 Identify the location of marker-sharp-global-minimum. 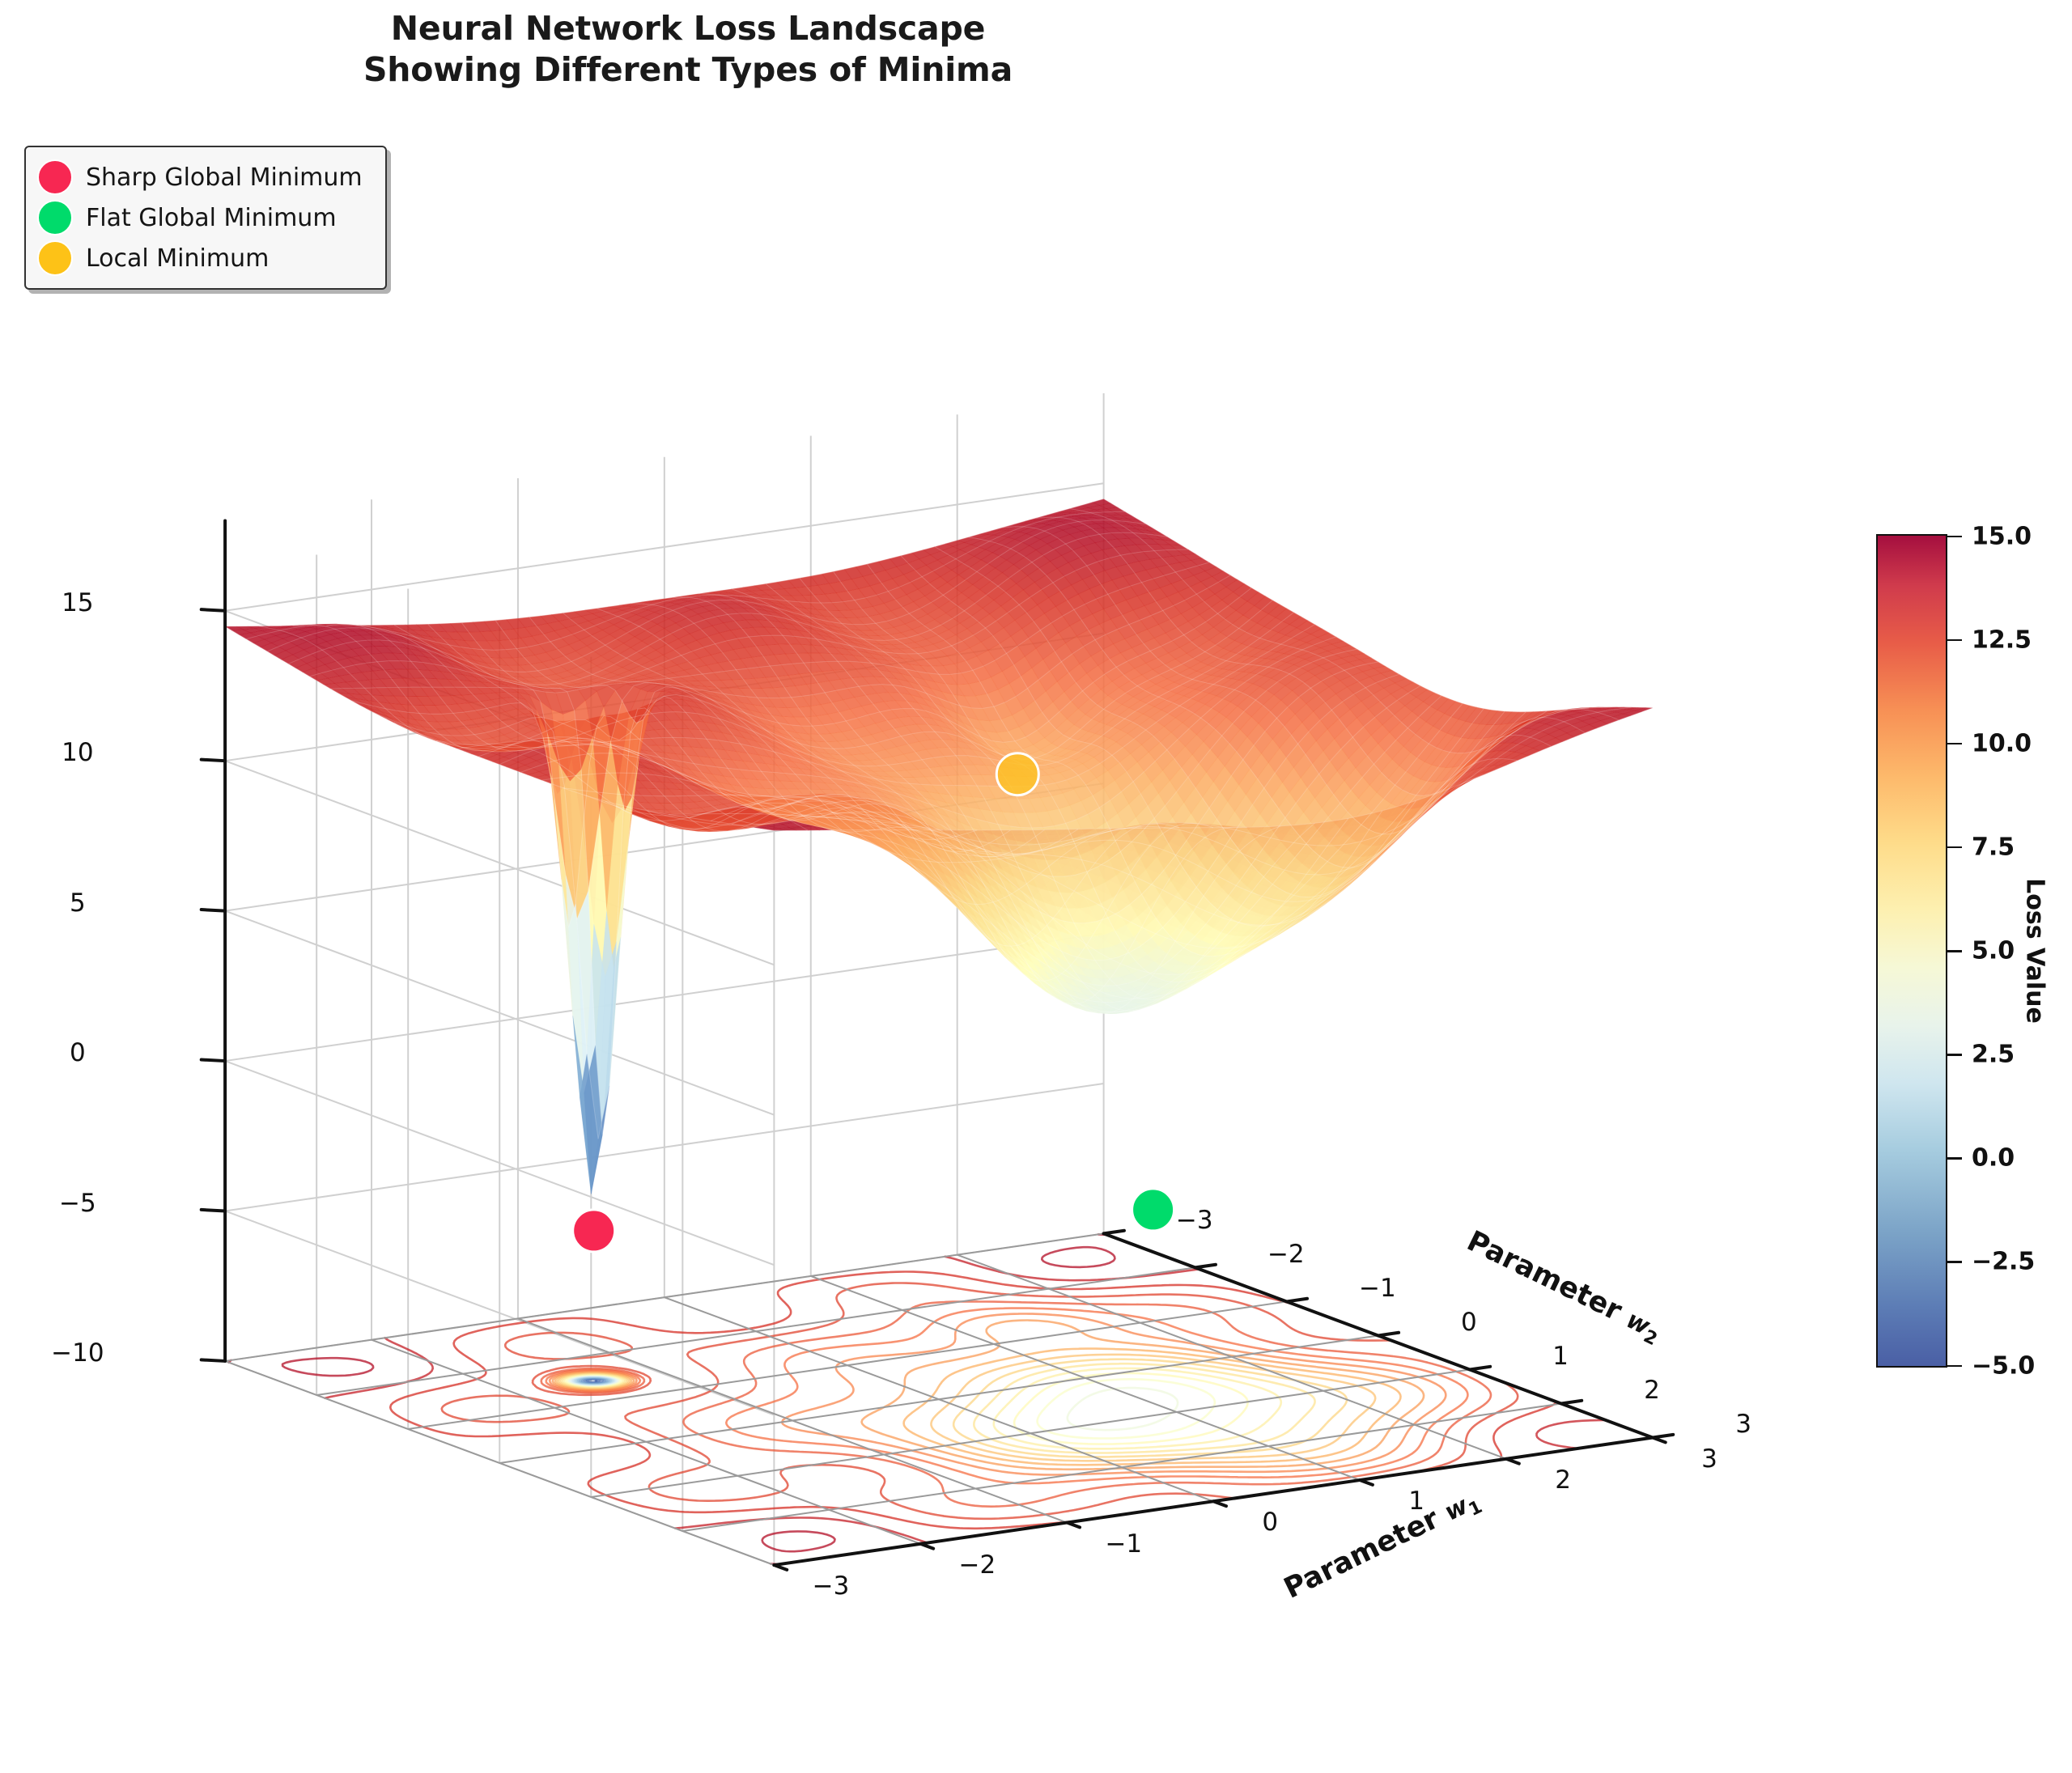
(594, 1231).